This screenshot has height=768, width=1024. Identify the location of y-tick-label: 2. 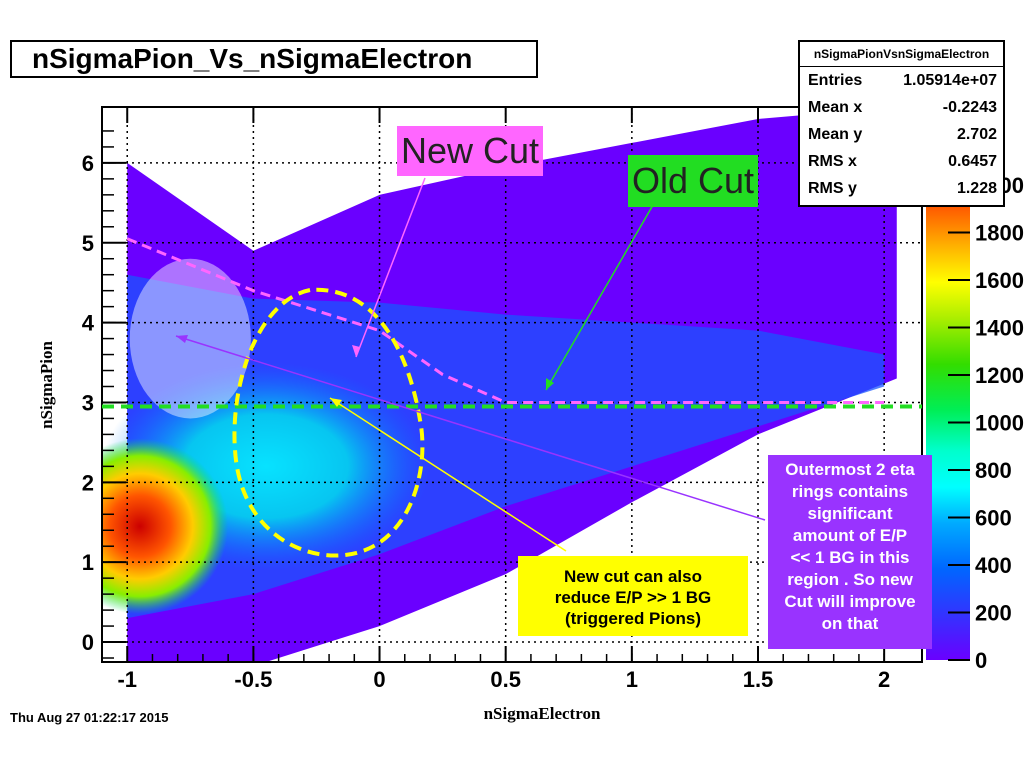
(88, 482).